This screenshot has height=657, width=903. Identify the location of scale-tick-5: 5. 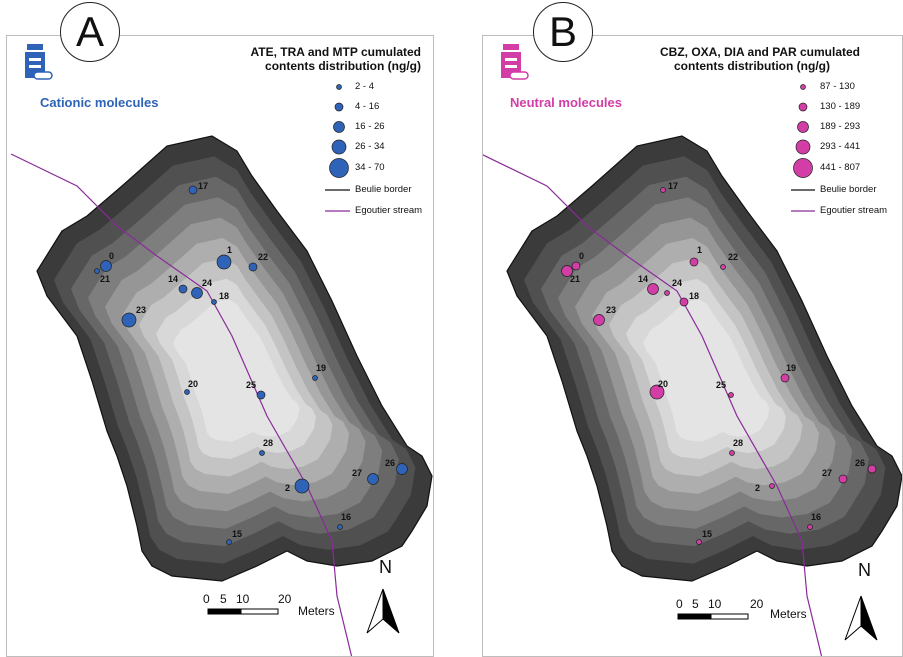
(695, 604).